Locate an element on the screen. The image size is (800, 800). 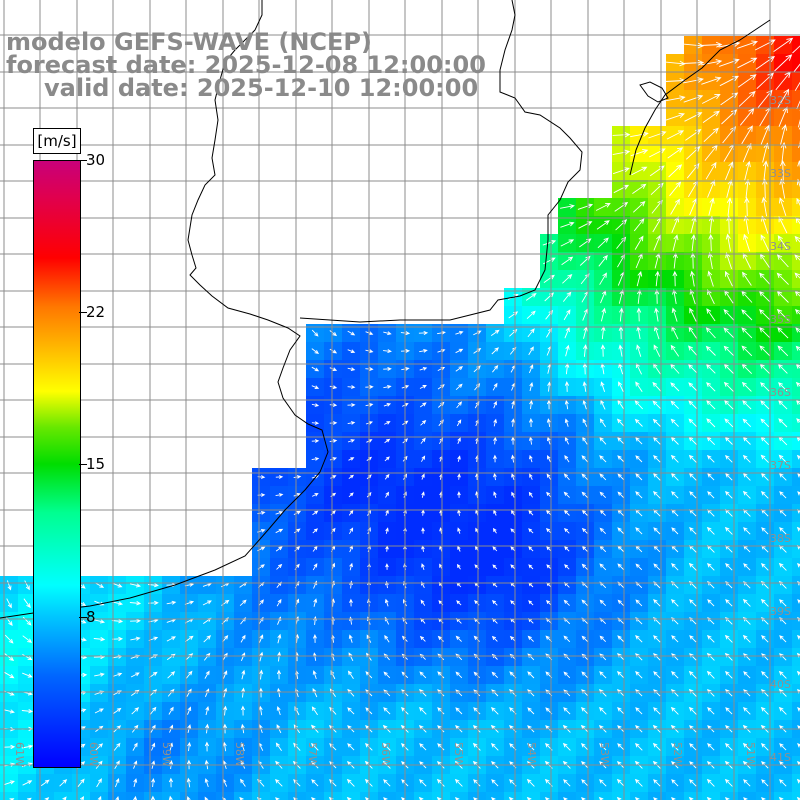
latitude-label: 41S is located at coordinates (780, 757).